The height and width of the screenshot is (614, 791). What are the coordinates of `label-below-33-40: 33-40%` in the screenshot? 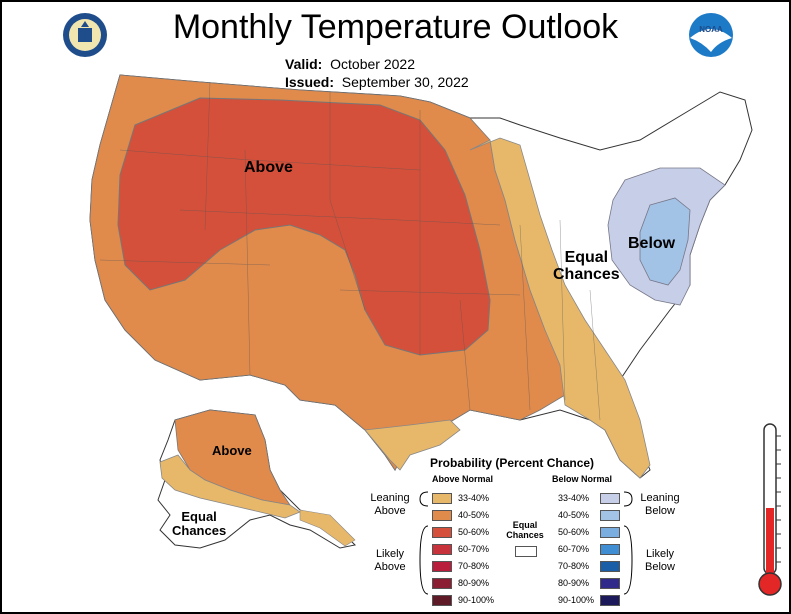 It's located at (574, 498).